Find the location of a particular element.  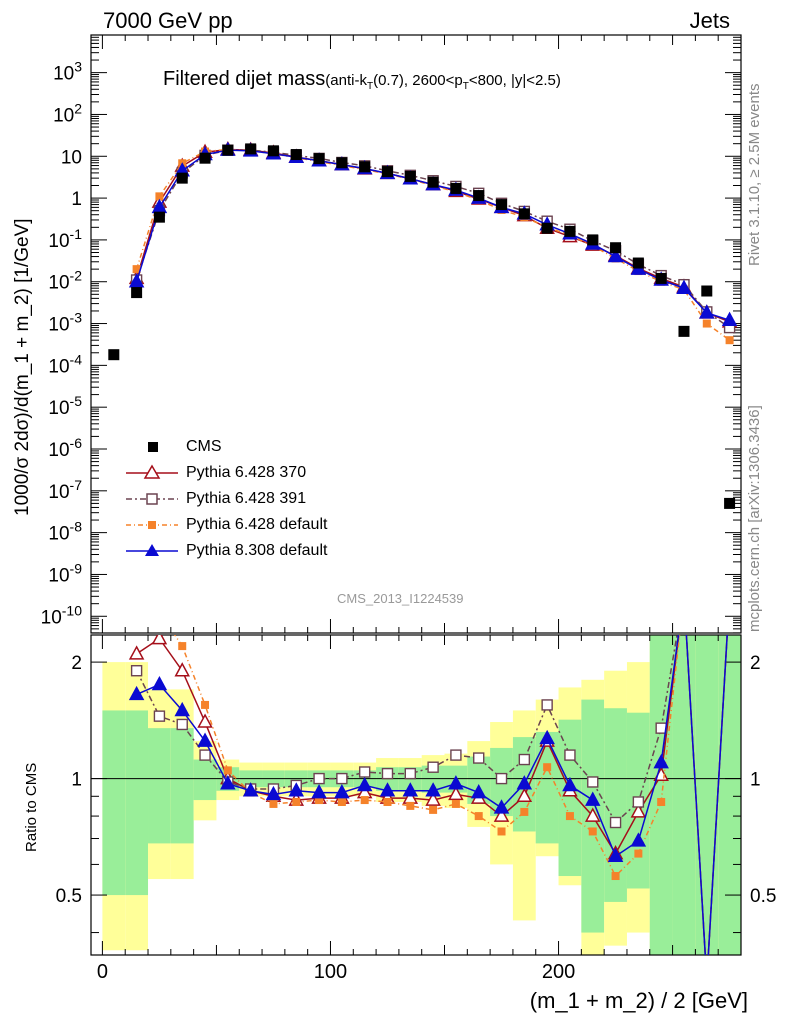

x-tick-label: 100 is located at coordinates (330, 972).